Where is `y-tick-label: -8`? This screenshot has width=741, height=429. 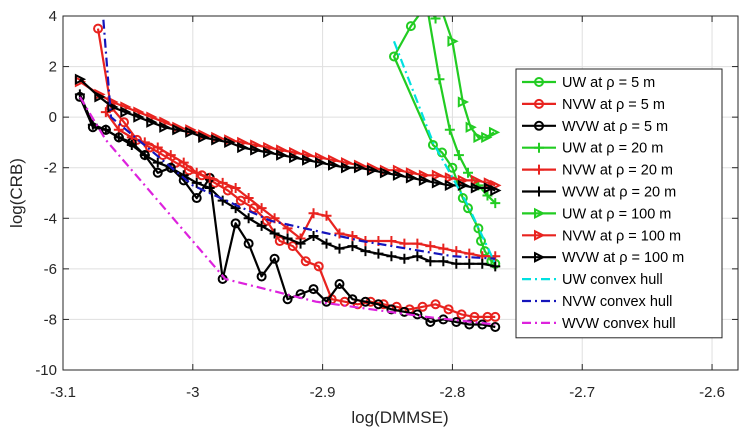 y-tick-label: -8 is located at coordinates (50, 319).